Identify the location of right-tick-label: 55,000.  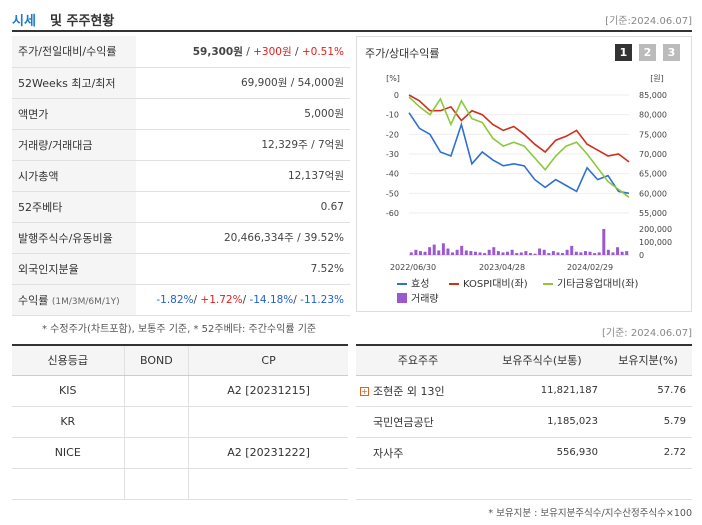
(653, 213).